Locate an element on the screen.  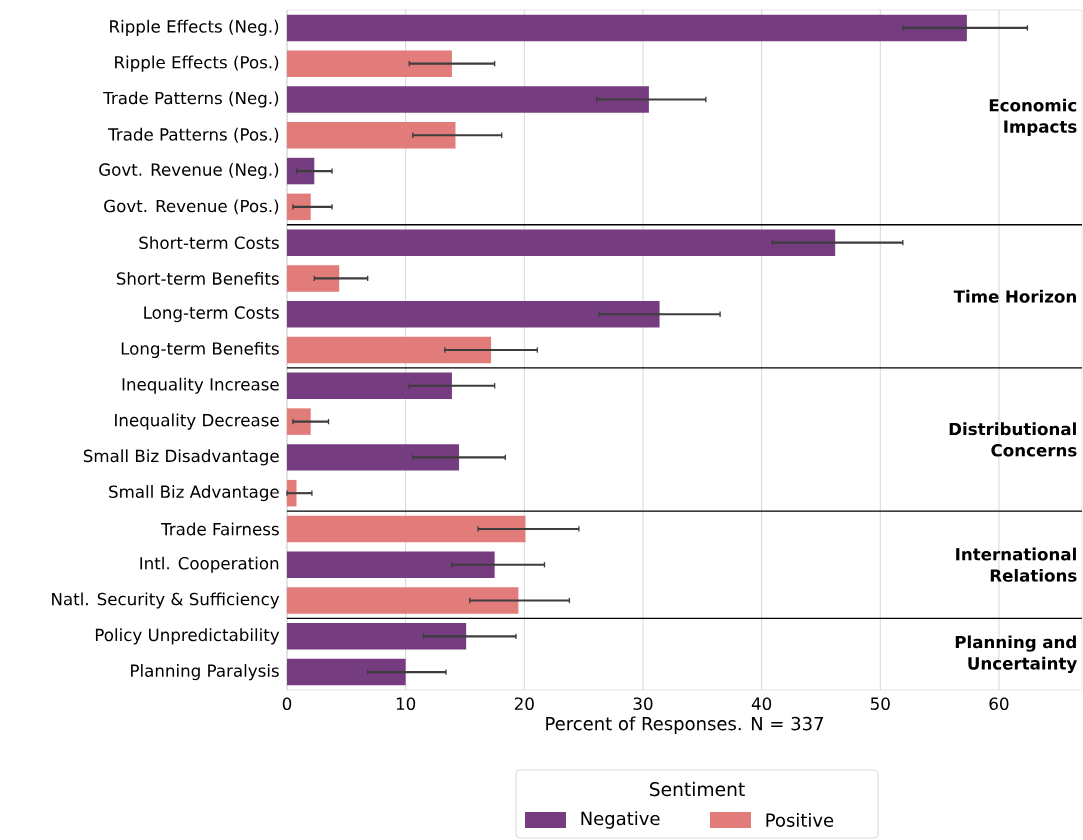
x-tick-label: 10 is located at coordinates (406, 703).